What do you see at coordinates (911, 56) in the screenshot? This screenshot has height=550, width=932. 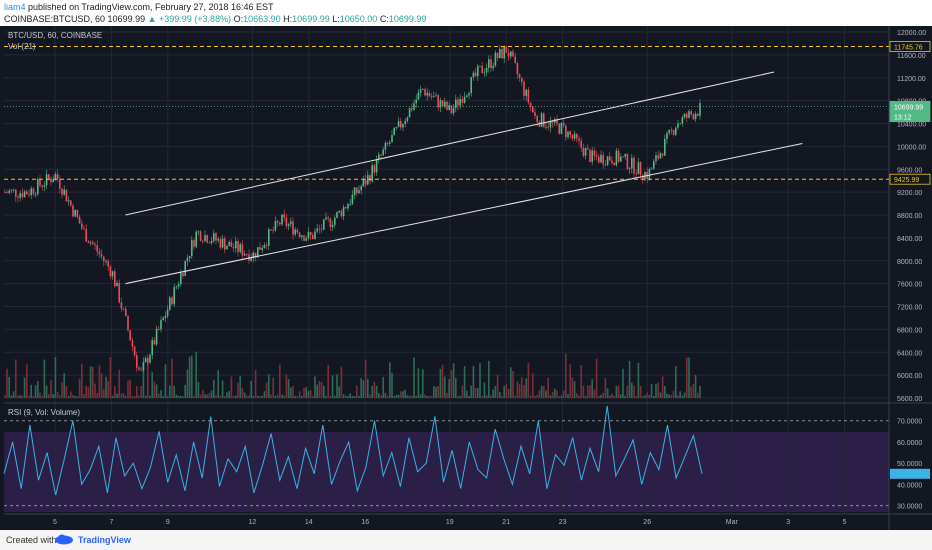 I see `price-tick-label-1: 11600.00` at bounding box center [911, 56].